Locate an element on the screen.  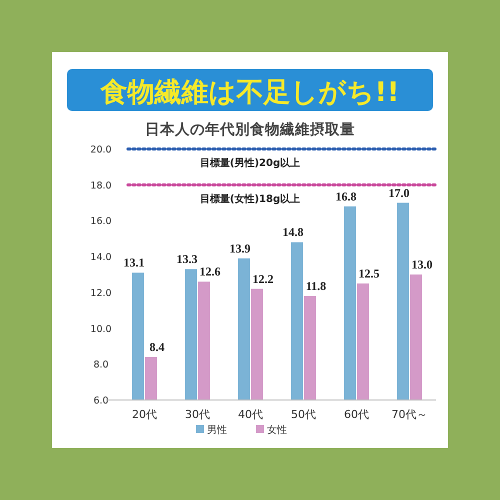
chart-title: 食物繊維は不足しがち!! is located at coordinates (250, 92).